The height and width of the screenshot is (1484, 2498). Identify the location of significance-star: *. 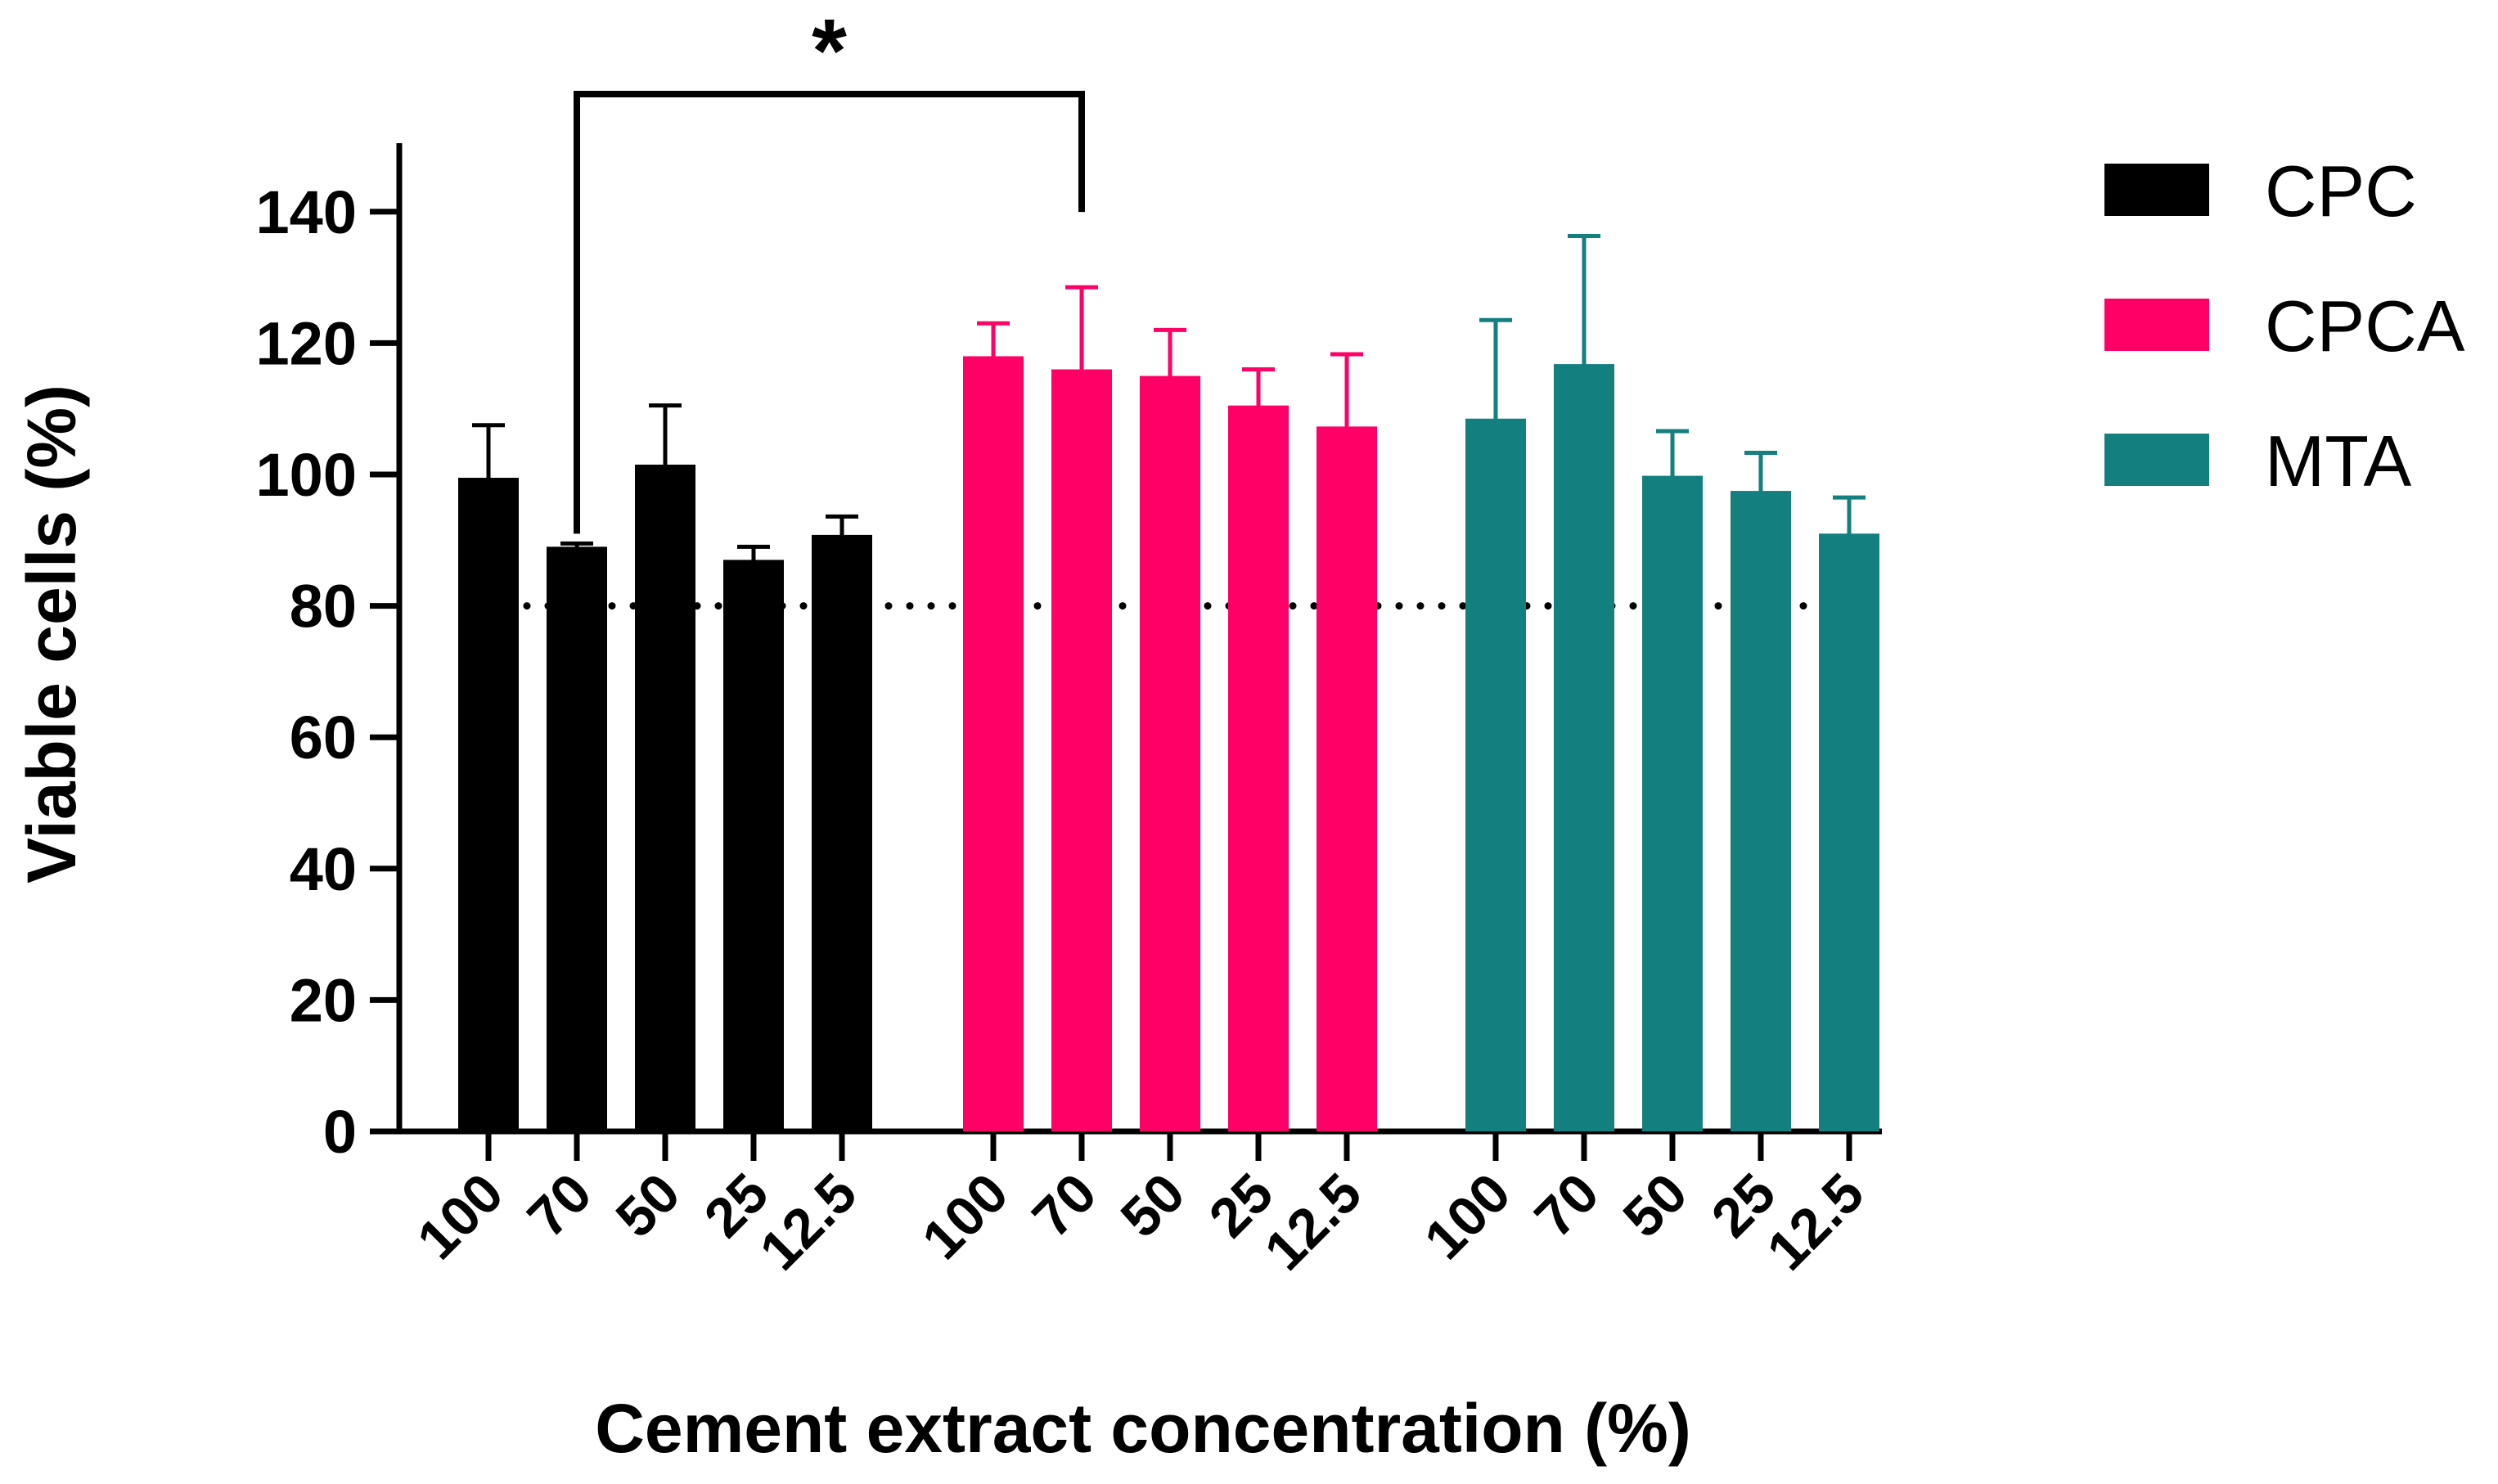
(829, 51).